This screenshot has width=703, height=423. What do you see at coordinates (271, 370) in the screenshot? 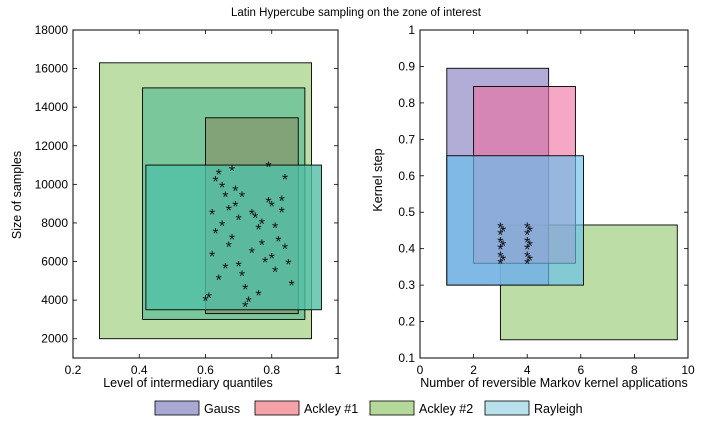
I see `left-xtick-label: 0.8` at bounding box center [271, 370].